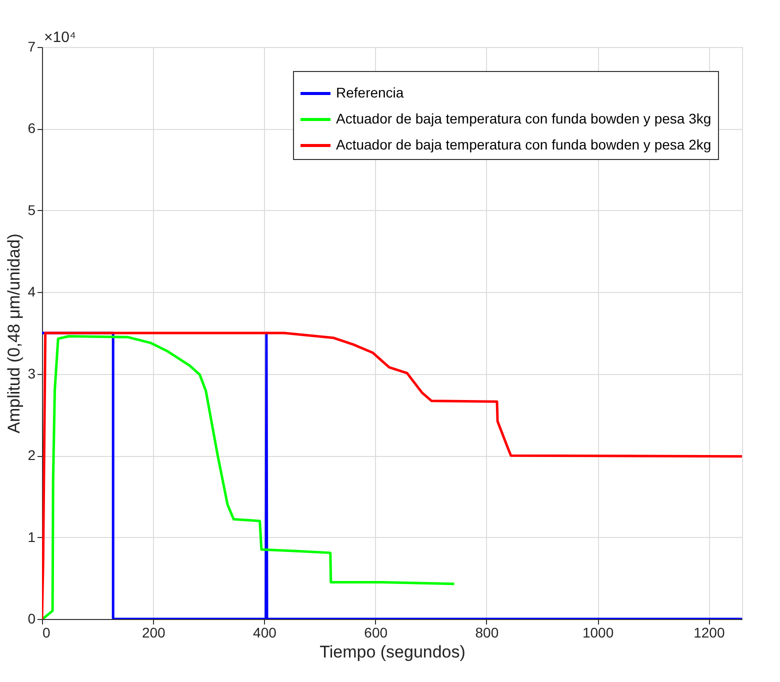 This screenshot has height=682, width=780. What do you see at coordinates (32, 210) in the screenshot?
I see `y-tick-label: 5` at bounding box center [32, 210].